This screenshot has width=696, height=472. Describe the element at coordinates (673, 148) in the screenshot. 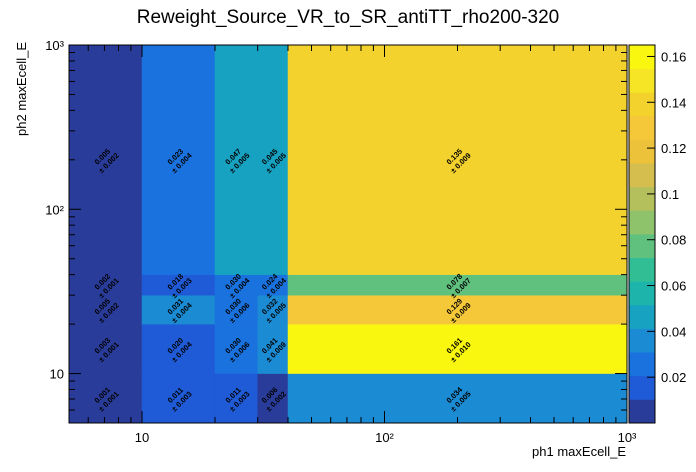

I see `colorbar-tick-label: 0.12` at that location.